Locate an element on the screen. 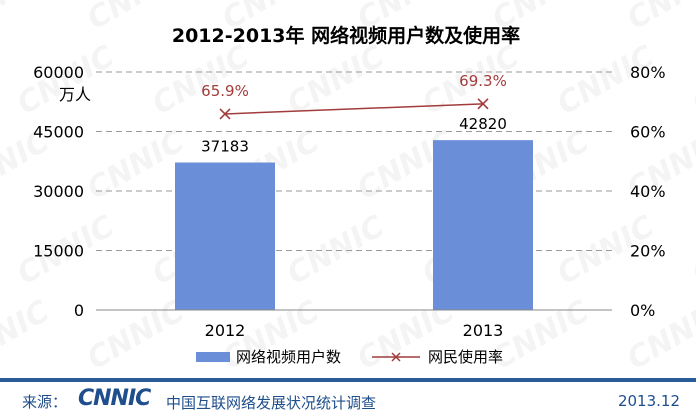  right-tick-label: 60% is located at coordinates (648, 132).